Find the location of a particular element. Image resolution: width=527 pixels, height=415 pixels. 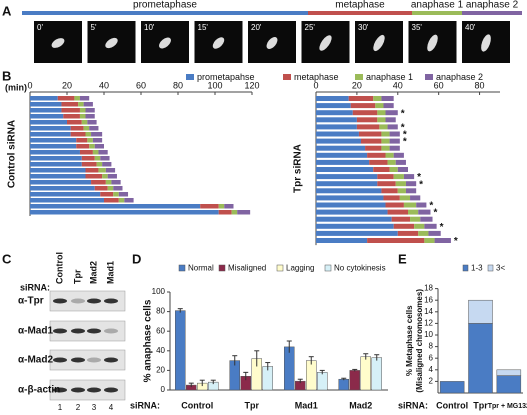

y-tick-label: 16 is located at coordinates (428, 299).